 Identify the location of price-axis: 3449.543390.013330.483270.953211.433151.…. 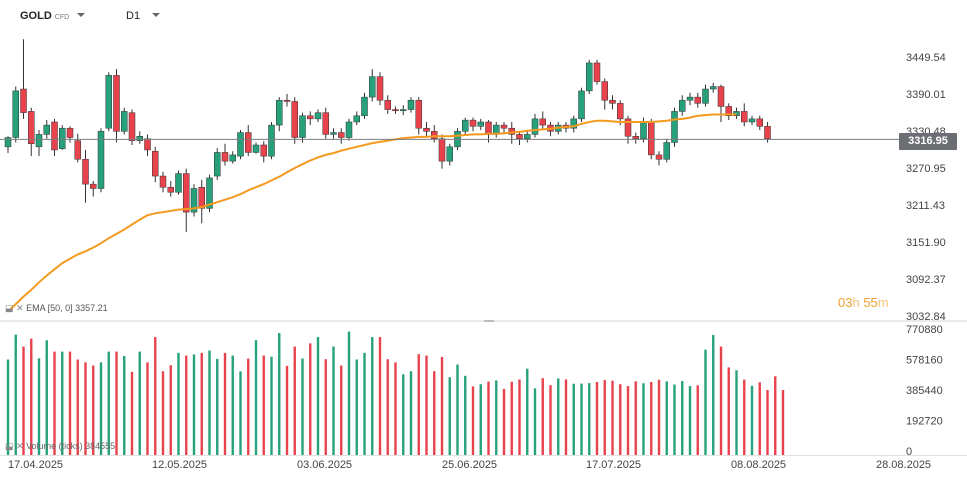
(926, 187).